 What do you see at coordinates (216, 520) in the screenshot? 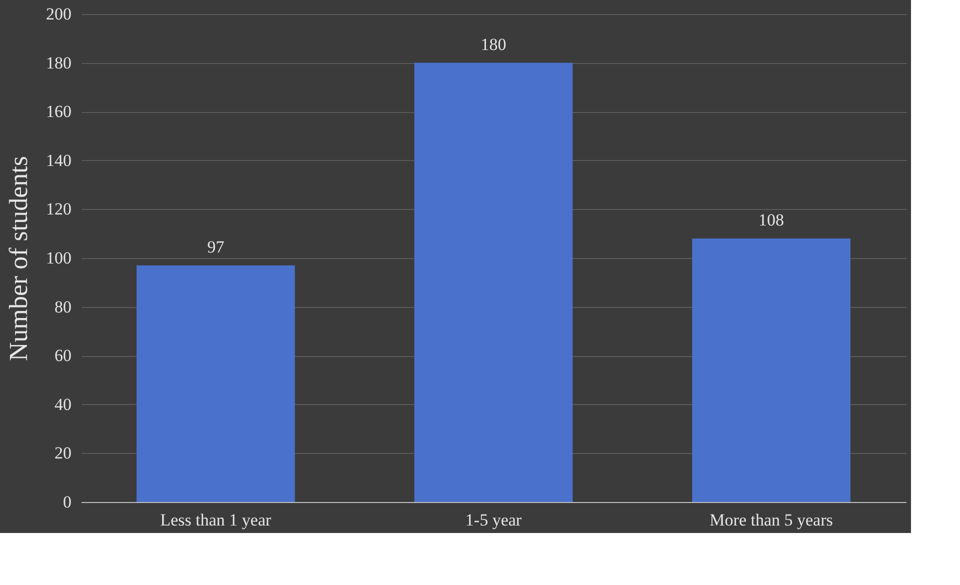
I see `x-tick-label: Less than 1 year` at bounding box center [216, 520].